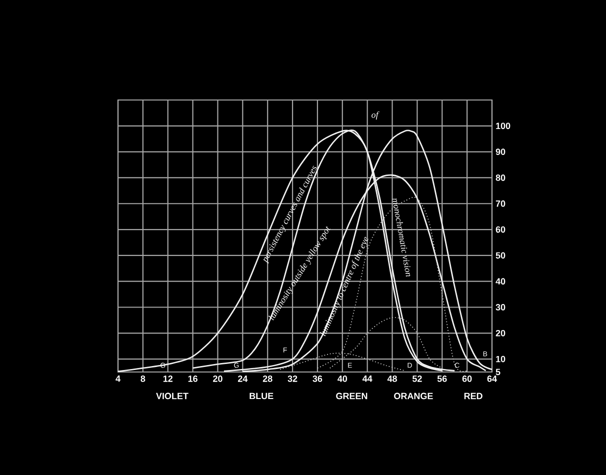  I want to click on annotation: of, so click(376, 115).